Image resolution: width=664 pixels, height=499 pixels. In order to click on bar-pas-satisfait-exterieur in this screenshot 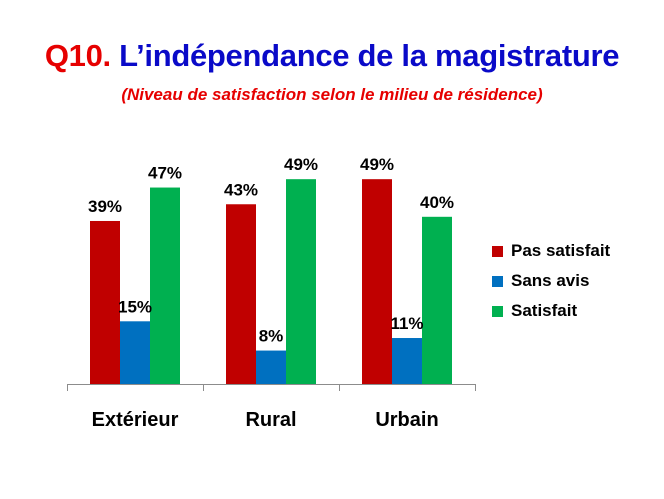, I will do `click(105, 302)`.